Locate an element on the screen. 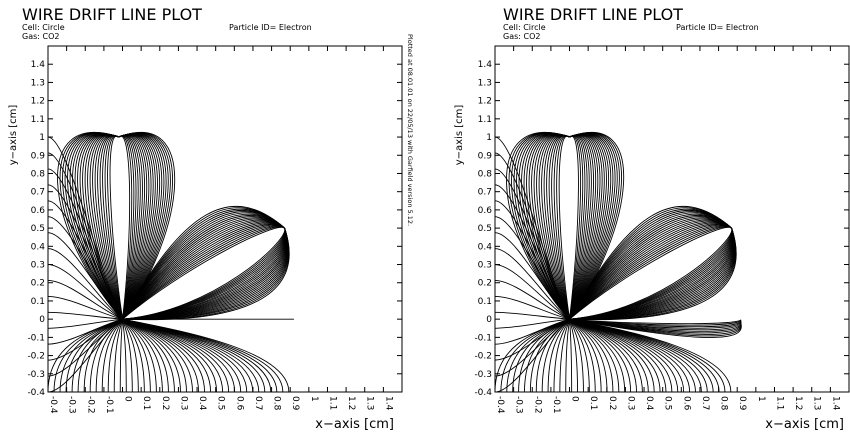 The width and height of the screenshot is (850, 436). y-tick-label: 1.4 is located at coordinates (38, 65).